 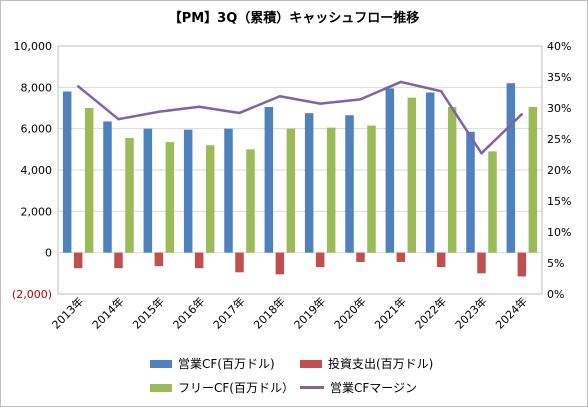 What do you see at coordinates (37, 129) in the screenshot?
I see `y-left-tick-label: 6,000` at bounding box center [37, 129].